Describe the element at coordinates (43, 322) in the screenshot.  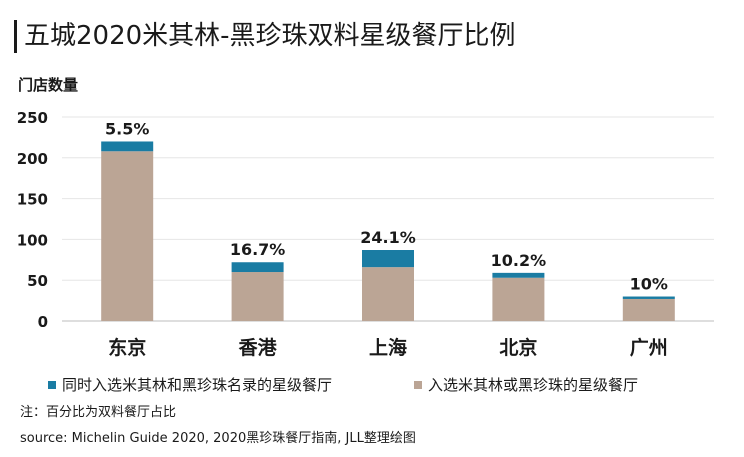
I see `y-tick-label: 0` at that location.